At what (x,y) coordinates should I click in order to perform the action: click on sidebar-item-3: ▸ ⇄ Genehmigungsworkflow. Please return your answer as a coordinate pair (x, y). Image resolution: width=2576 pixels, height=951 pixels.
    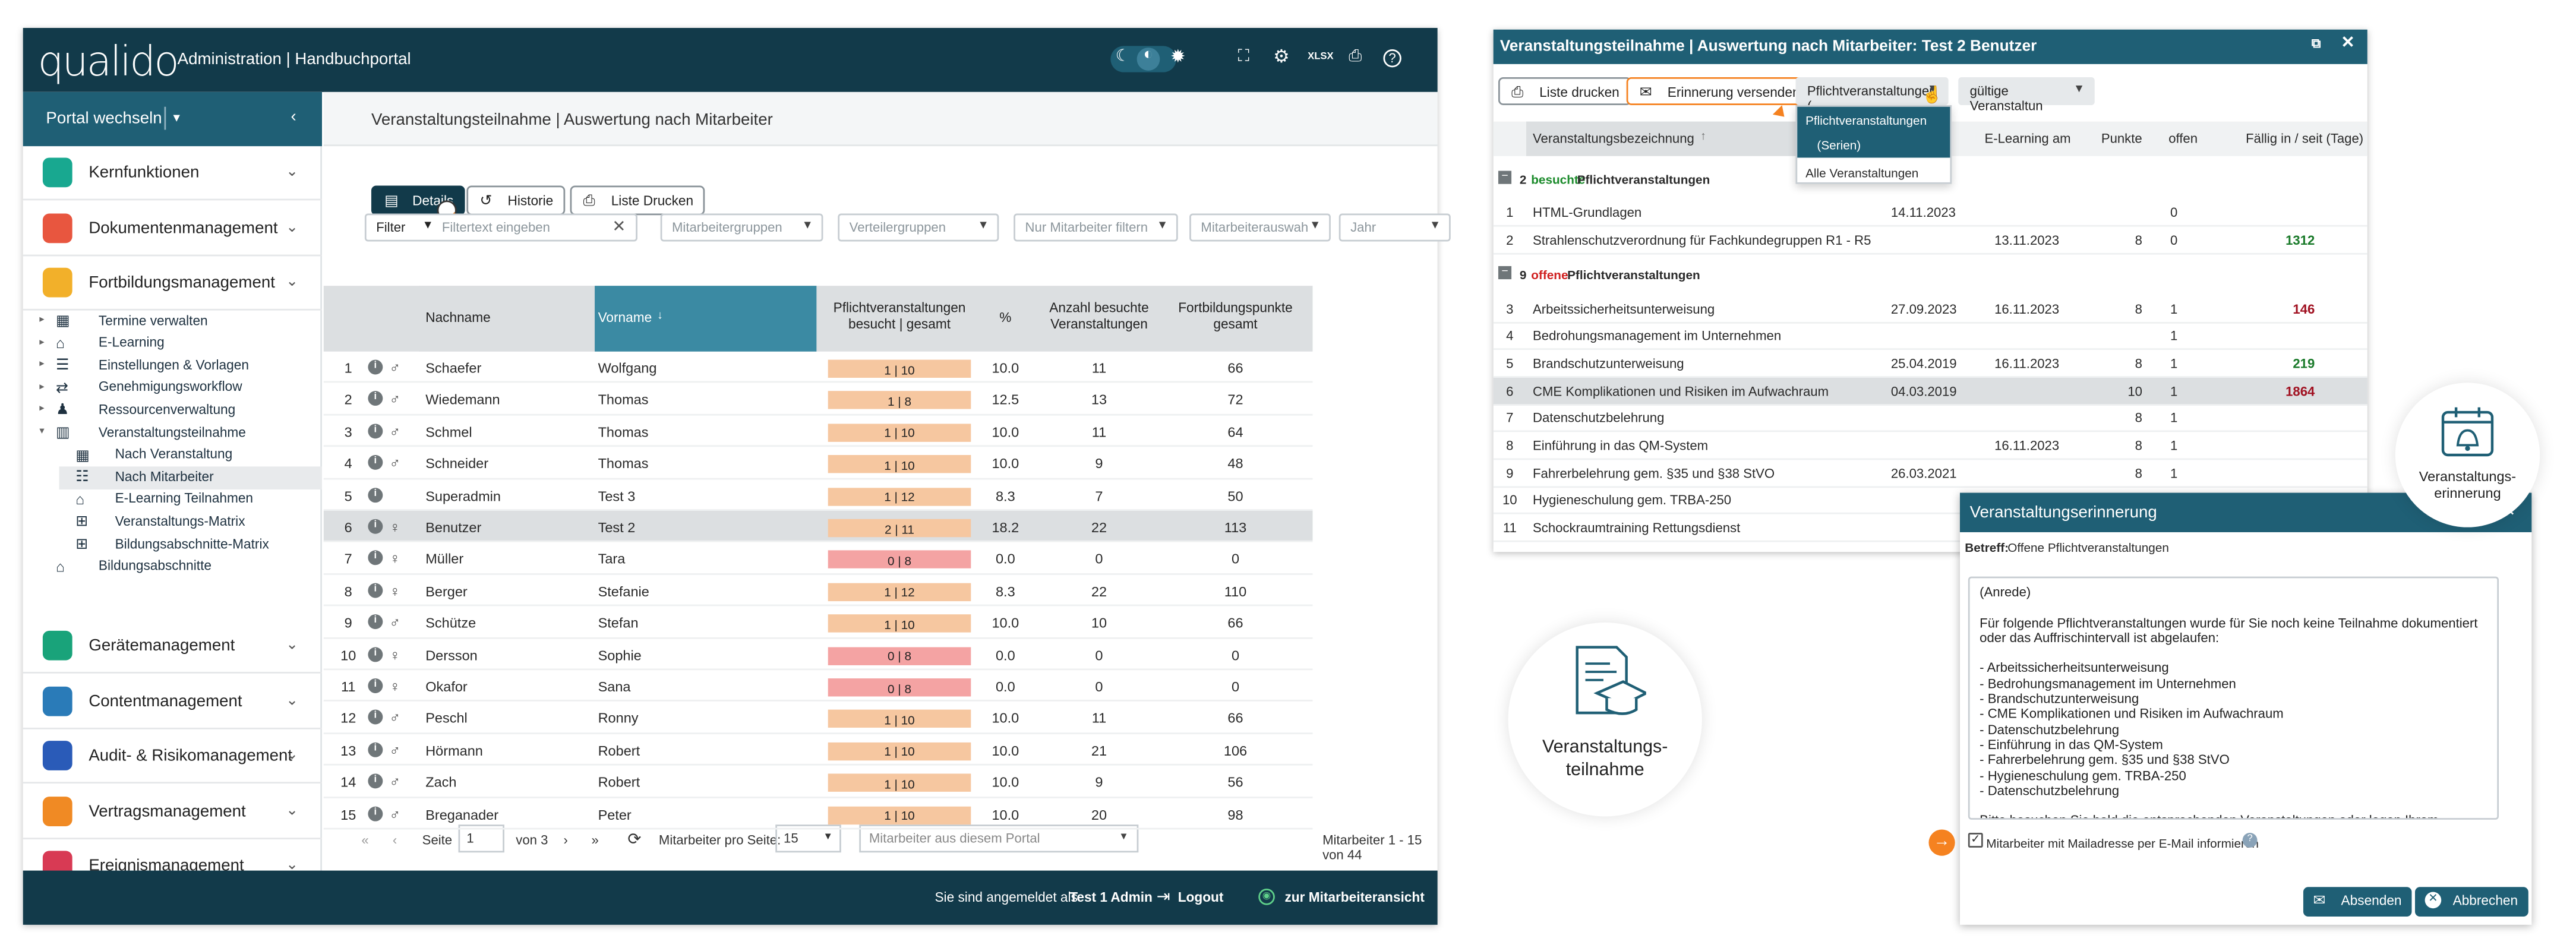
    Looking at the image, I should click on (180, 388).